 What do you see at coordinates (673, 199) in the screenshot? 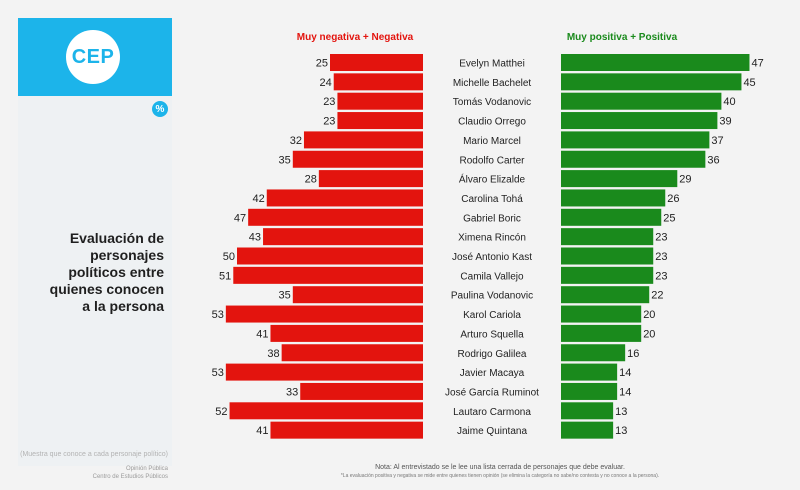
I see `value-label-positive: 26` at bounding box center [673, 199].